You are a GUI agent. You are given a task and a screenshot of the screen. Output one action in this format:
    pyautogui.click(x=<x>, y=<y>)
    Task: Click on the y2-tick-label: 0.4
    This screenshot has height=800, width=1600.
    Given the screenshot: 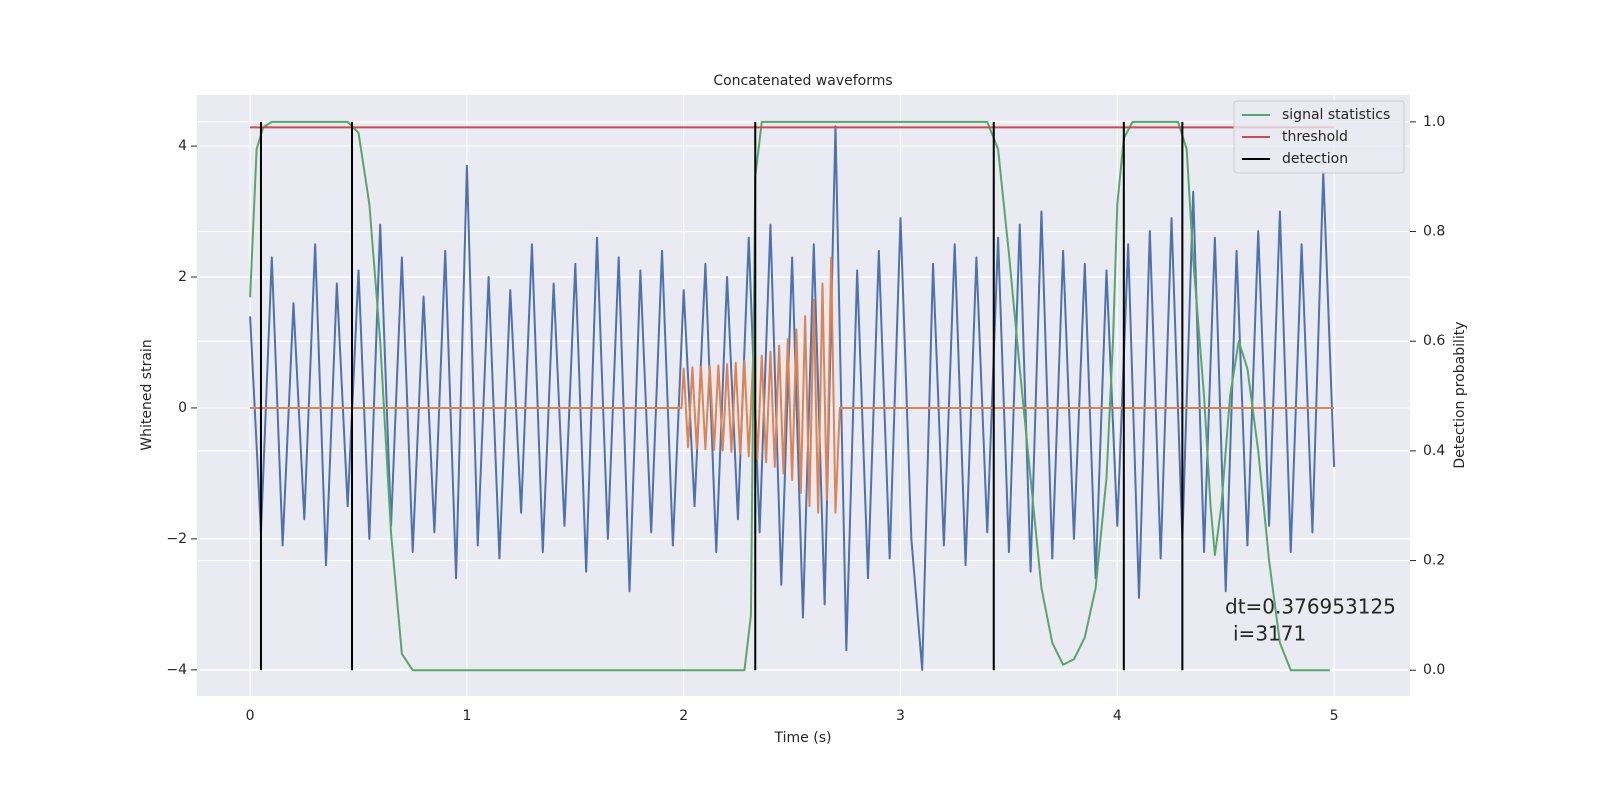 What is the action you would take?
    pyautogui.click(x=1434, y=451)
    